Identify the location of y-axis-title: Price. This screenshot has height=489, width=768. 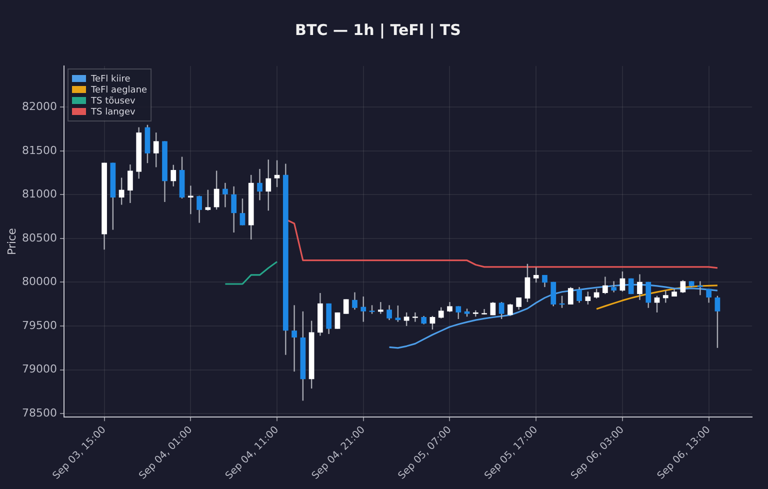
(11, 241).